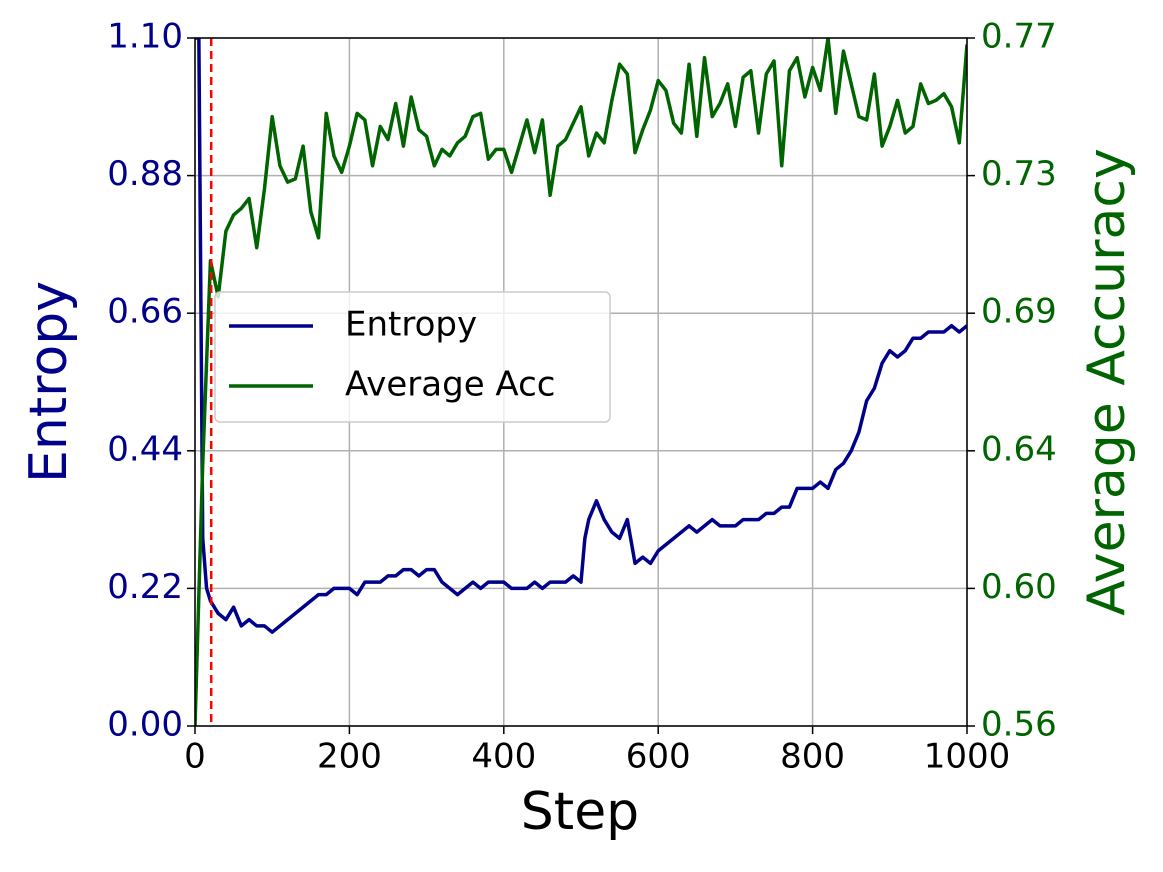 This screenshot has width=1163, height=872. Describe the element at coordinates (580, 812) in the screenshot. I see `x-axis-label: Step` at that location.